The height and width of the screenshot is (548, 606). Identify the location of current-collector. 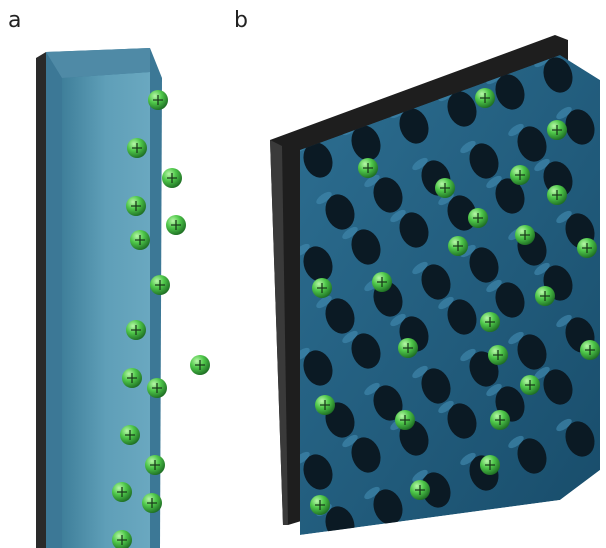
(41, 300).